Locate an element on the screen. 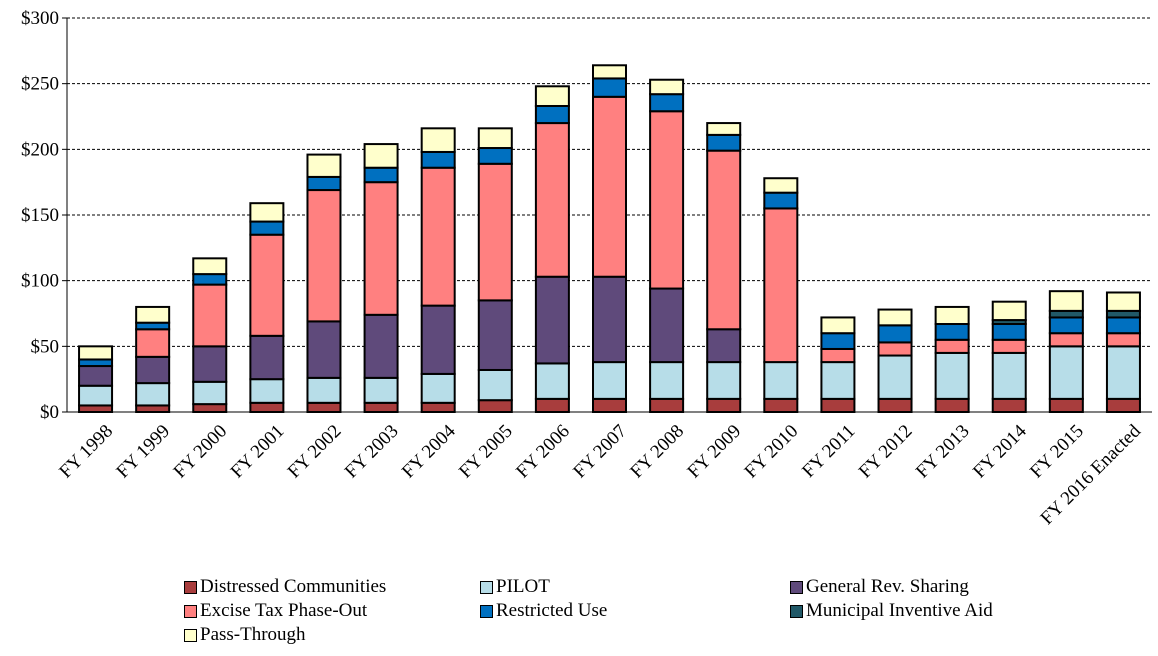 The height and width of the screenshot is (656, 1158). x-tick-label: FY 1998 is located at coordinates (86, 452).